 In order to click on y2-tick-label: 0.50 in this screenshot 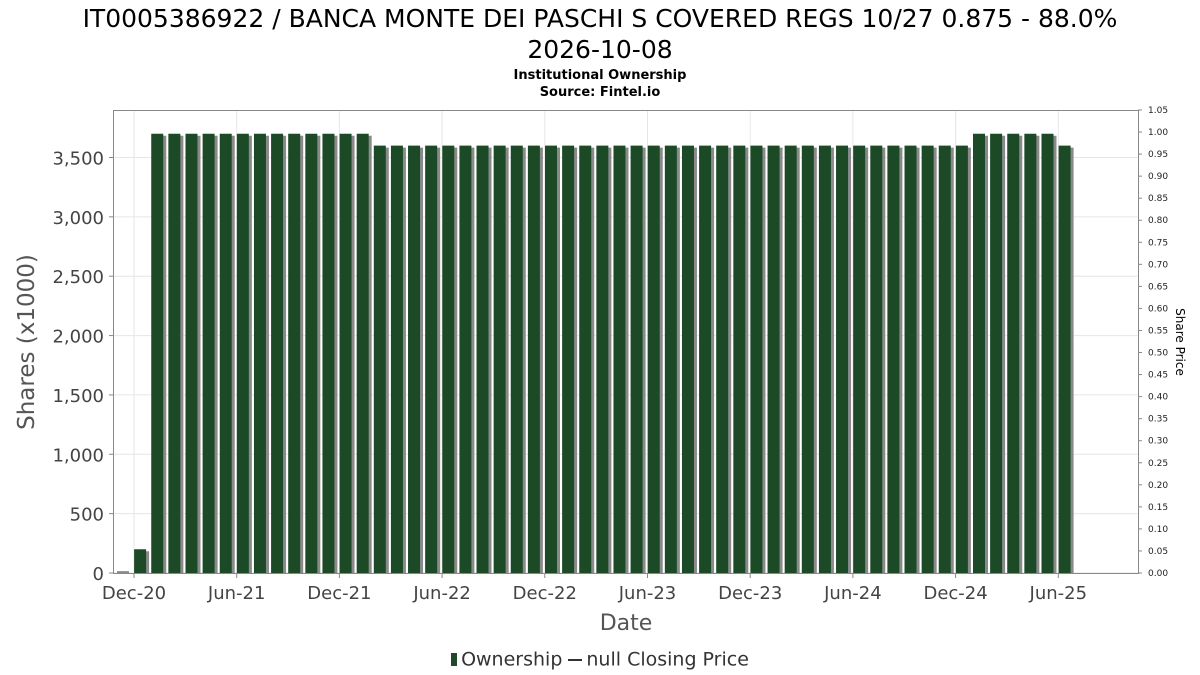, I will do `click(1158, 354)`.